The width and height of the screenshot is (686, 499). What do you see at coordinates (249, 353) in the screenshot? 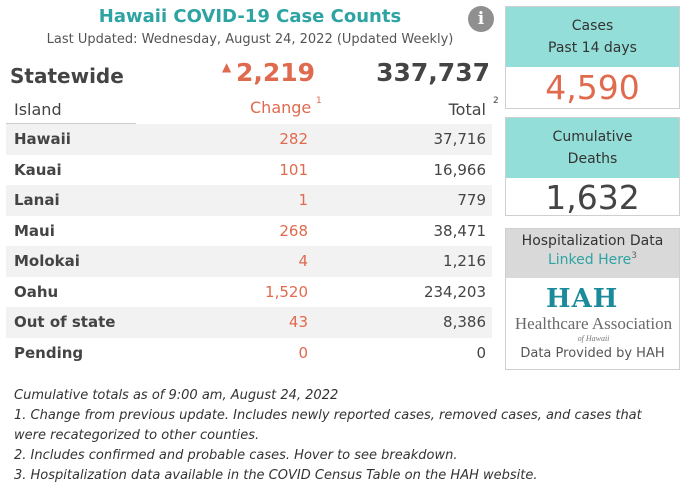
I see `table-row: Pending 0 0` at bounding box center [249, 353].